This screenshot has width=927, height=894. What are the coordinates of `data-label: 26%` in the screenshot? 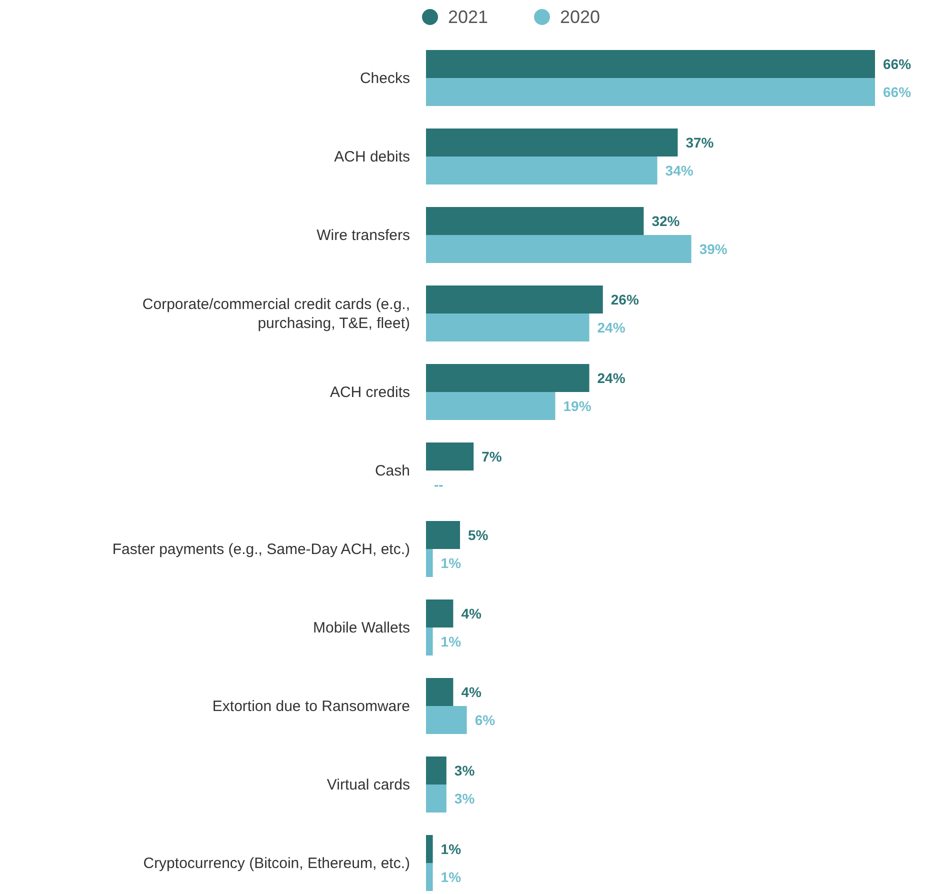 It's located at (625, 300).